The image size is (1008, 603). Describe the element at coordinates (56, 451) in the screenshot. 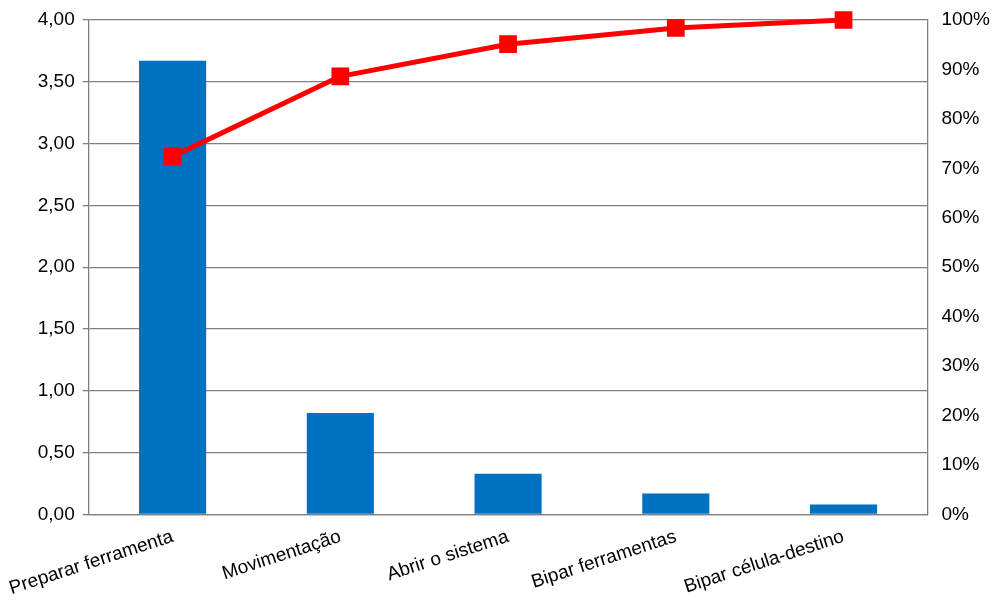

I see `y-tick-label: 0,50` at that location.